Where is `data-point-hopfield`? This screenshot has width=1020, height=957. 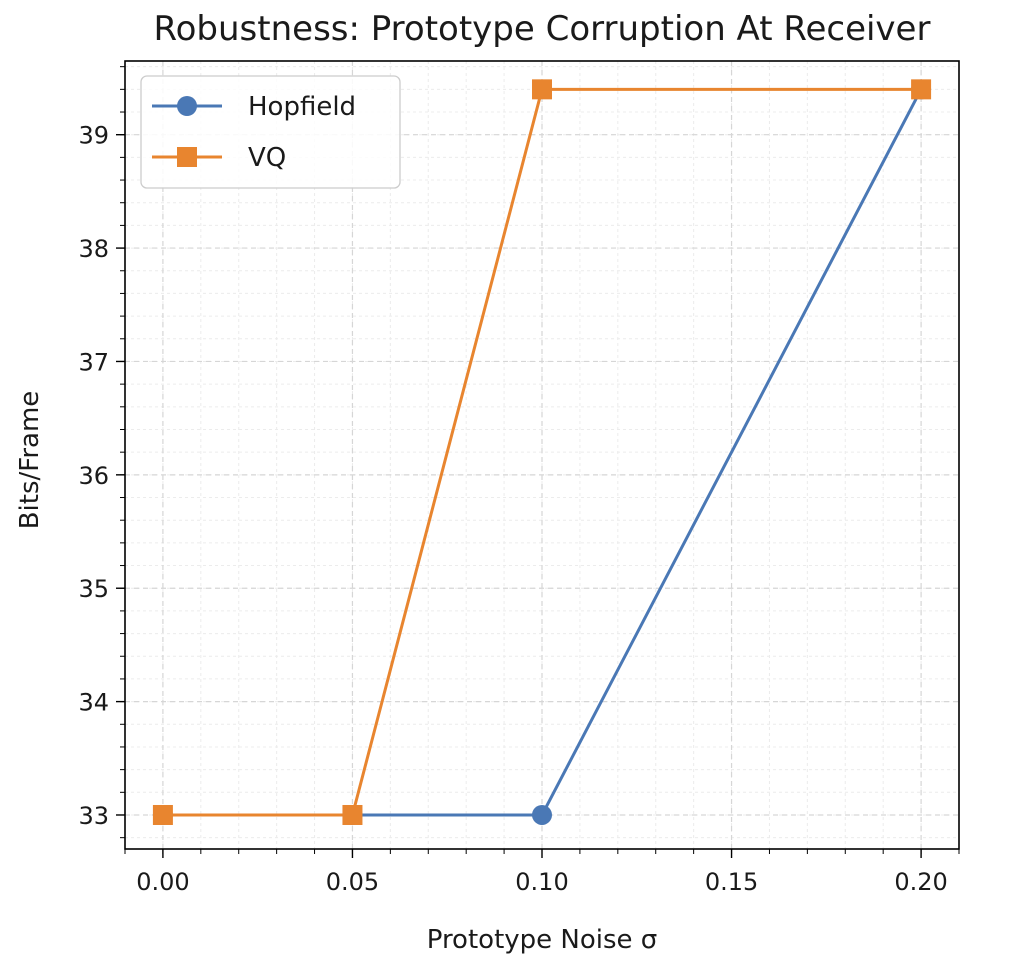
data-point-hopfield is located at coordinates (542, 814).